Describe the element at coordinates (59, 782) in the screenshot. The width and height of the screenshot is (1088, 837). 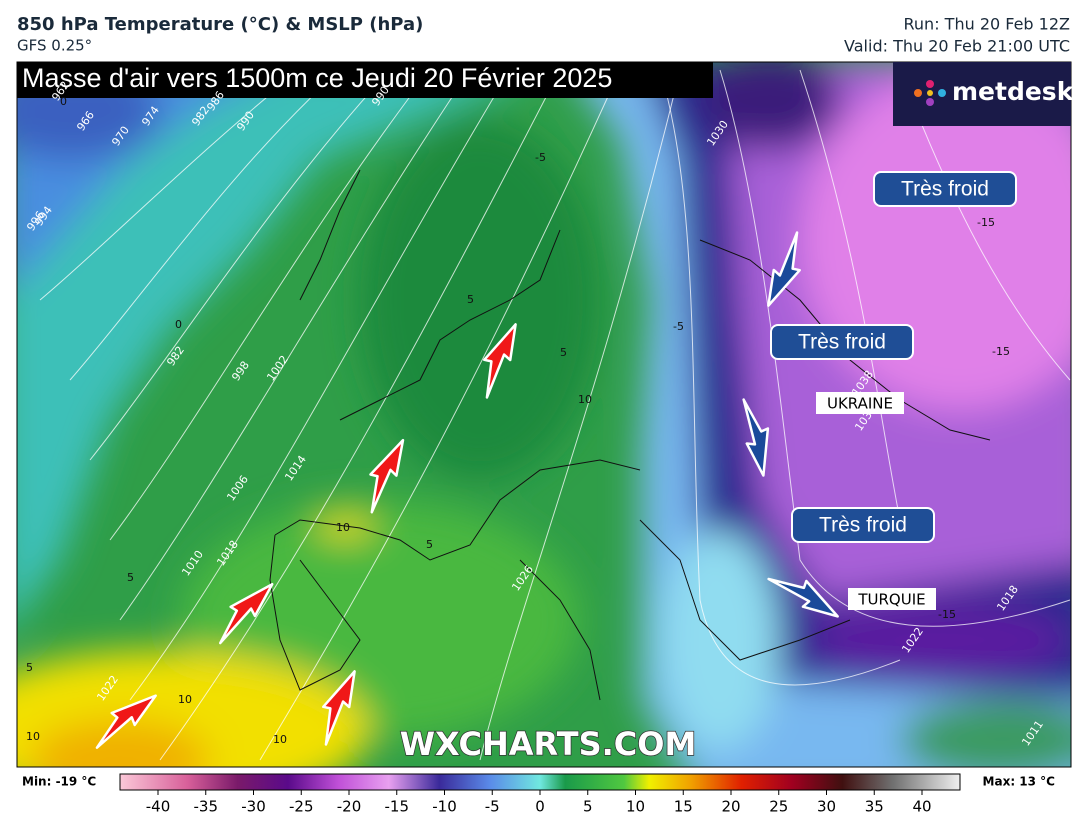
I see `legend-min: Min: -19 °C` at that location.